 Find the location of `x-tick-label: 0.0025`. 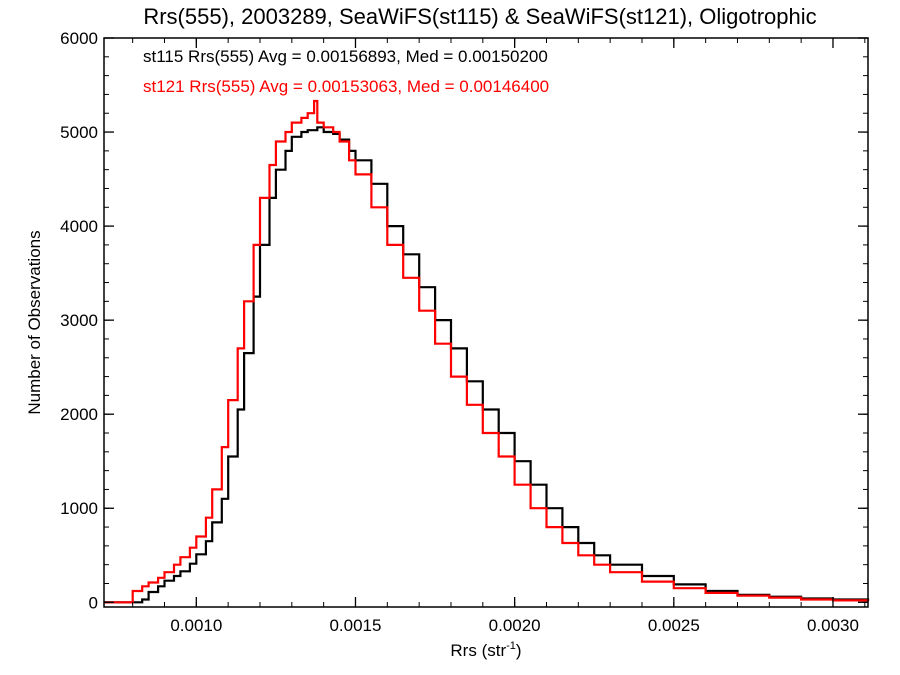

x-tick-label: 0.0025 is located at coordinates (674, 625).